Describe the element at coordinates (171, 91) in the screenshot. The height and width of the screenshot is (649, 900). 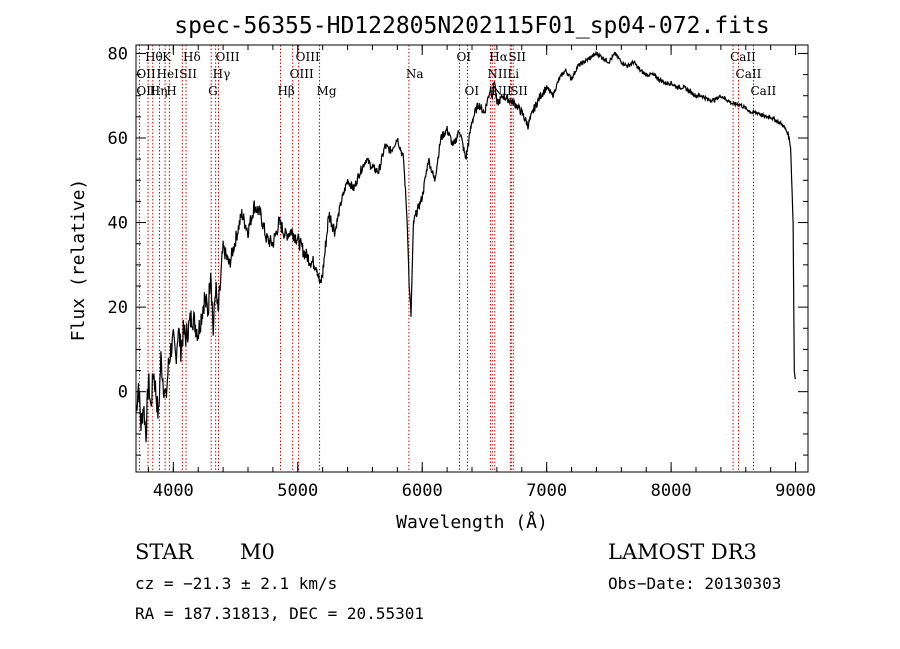
I see `line-label: H` at that location.